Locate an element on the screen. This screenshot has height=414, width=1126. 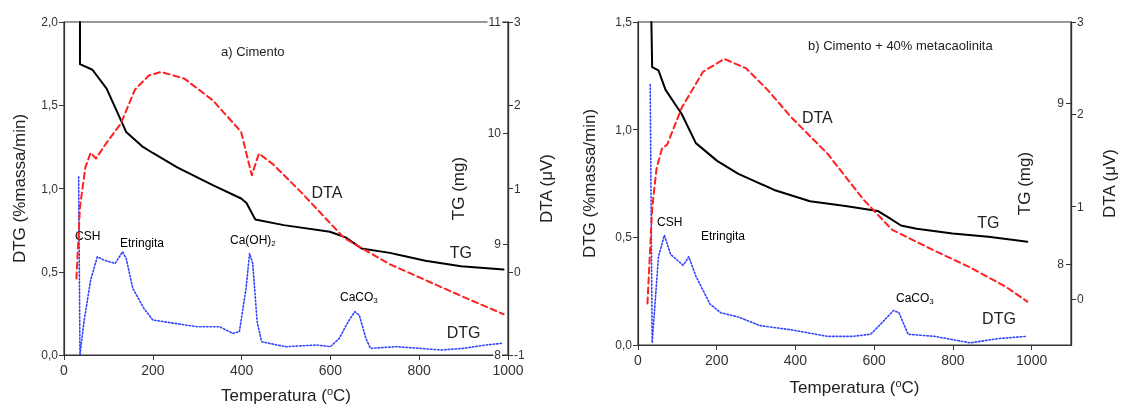
y2-tick-label: 11 is located at coordinates (495, 22).